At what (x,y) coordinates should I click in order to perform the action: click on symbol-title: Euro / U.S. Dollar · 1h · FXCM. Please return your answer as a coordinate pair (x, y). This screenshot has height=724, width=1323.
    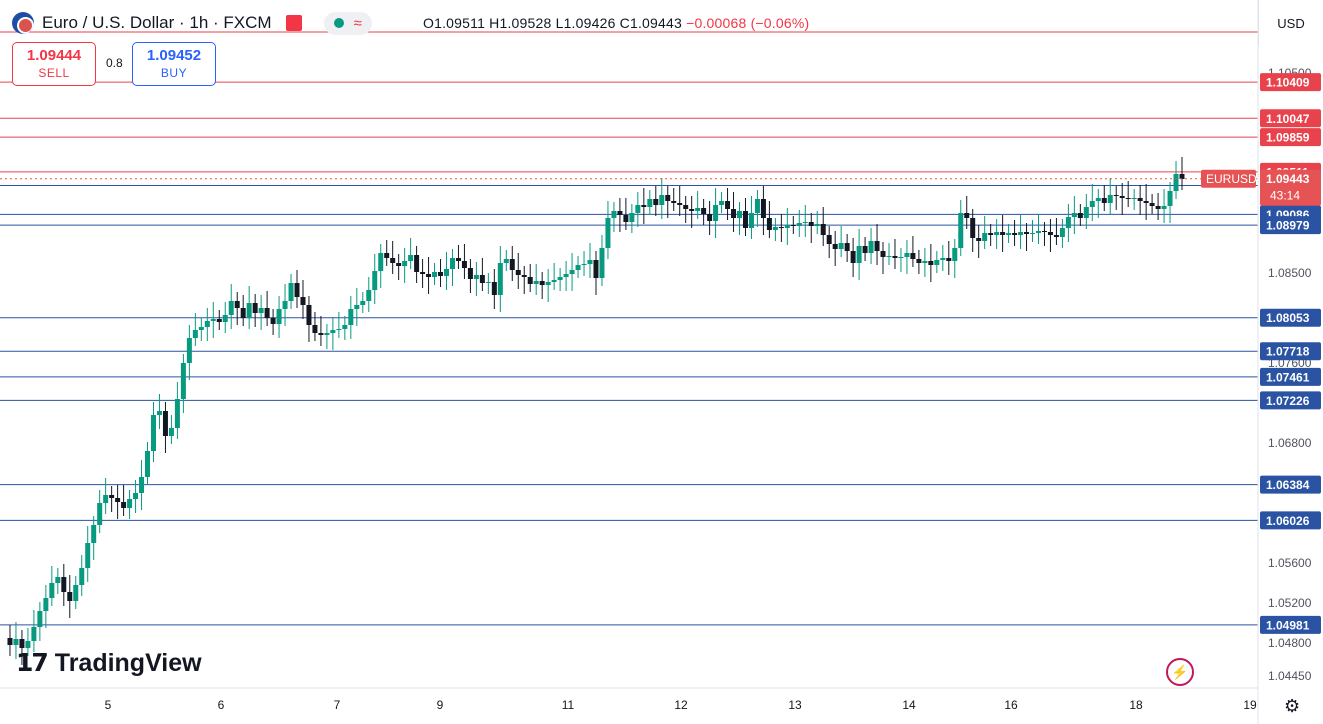
    Looking at the image, I should click on (157, 22).